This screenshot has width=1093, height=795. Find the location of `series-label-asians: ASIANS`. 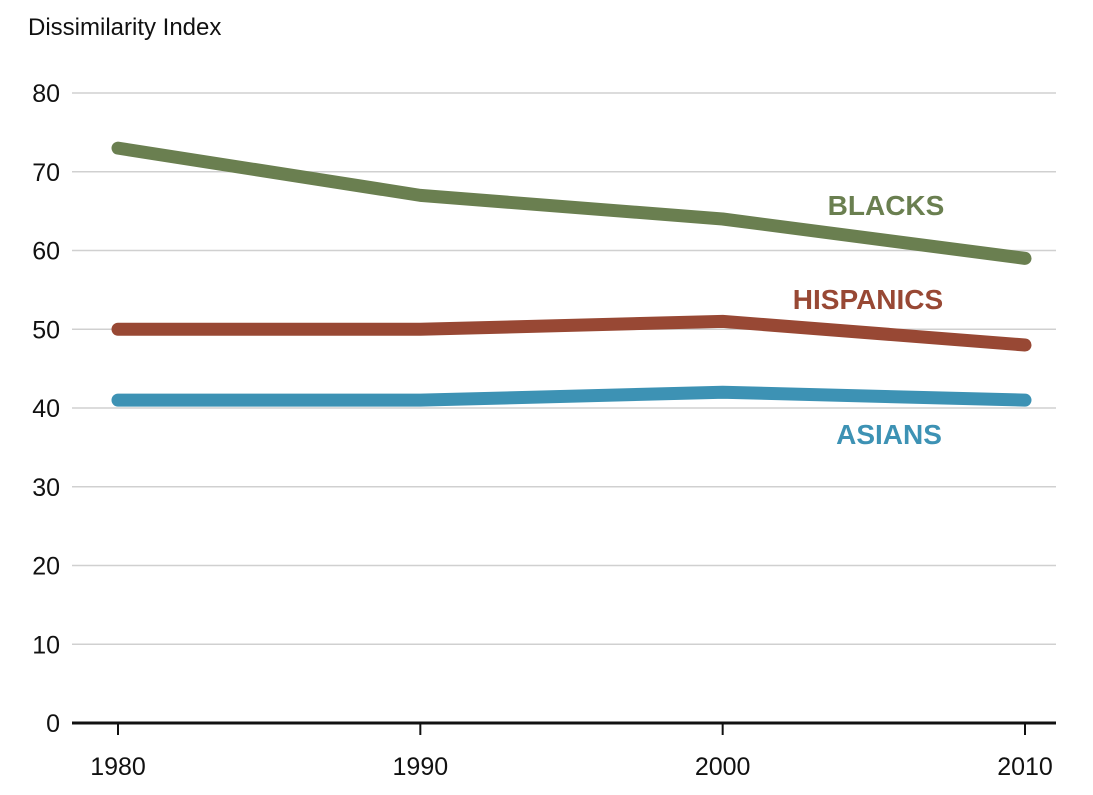

series-label-asians: ASIANS is located at coordinates (889, 434).